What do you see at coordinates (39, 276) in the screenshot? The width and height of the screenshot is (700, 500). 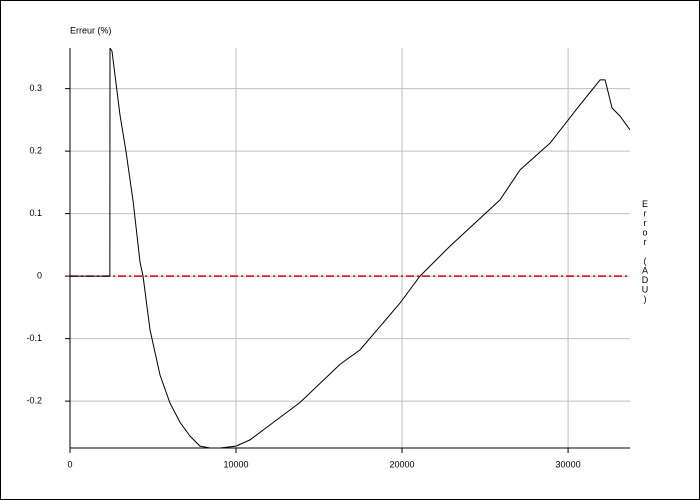 I see `y-tick-label: 0` at bounding box center [39, 276].